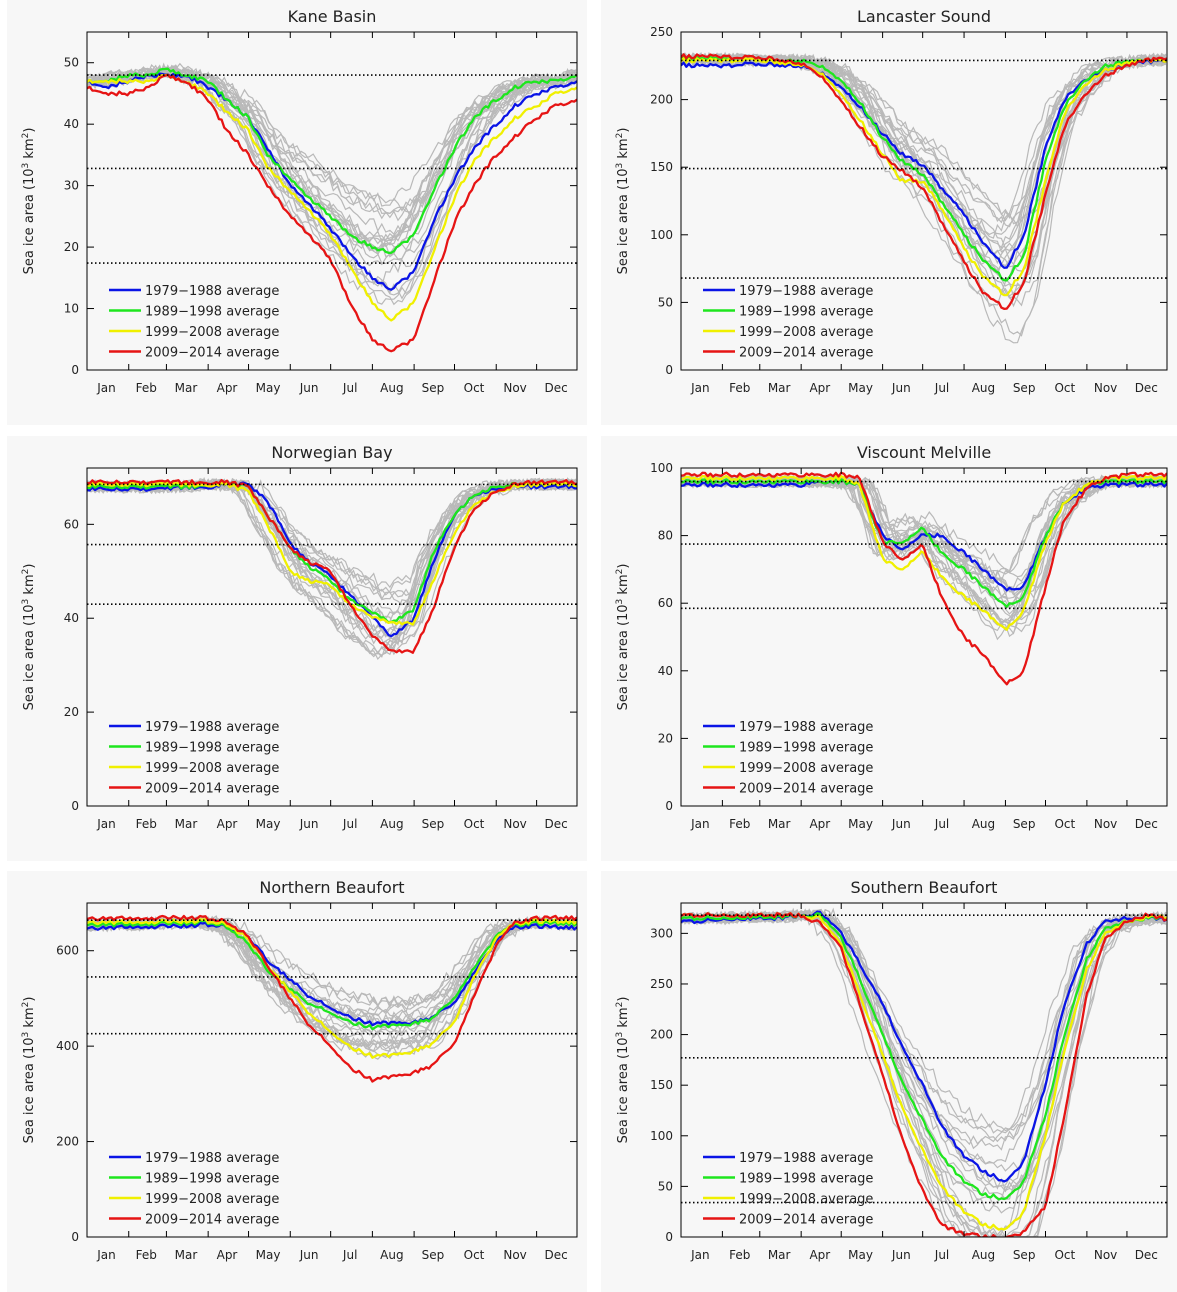 Image resolution: width=1177 pixels, height=1292 pixels. Describe the element at coordinates (806, 748) in the screenshot. I see `legend-label: 1989−1998 average` at that location.